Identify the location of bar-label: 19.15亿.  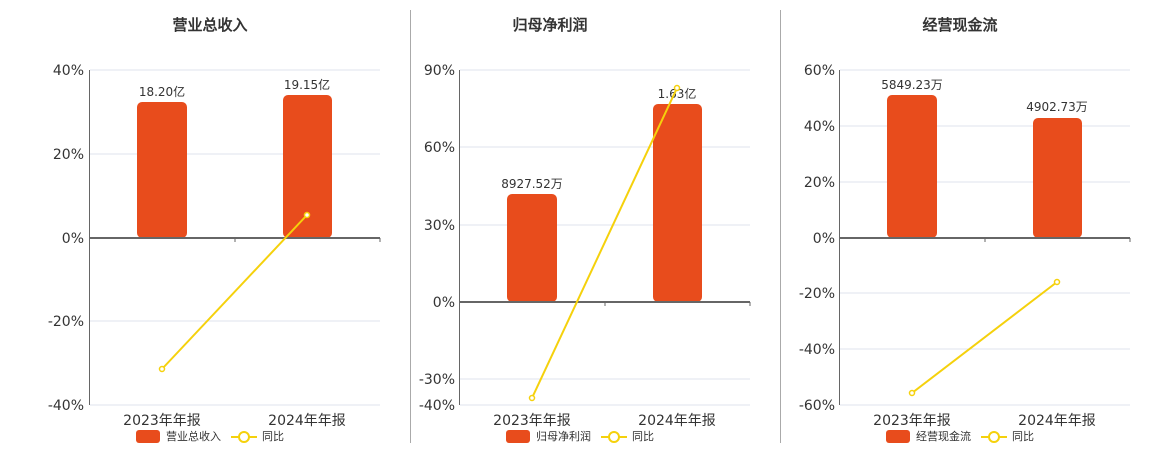
(307, 84).